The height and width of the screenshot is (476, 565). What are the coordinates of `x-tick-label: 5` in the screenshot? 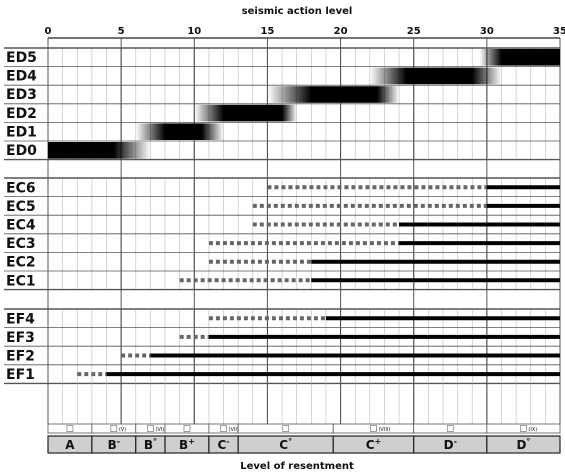 It's located at (121, 31).